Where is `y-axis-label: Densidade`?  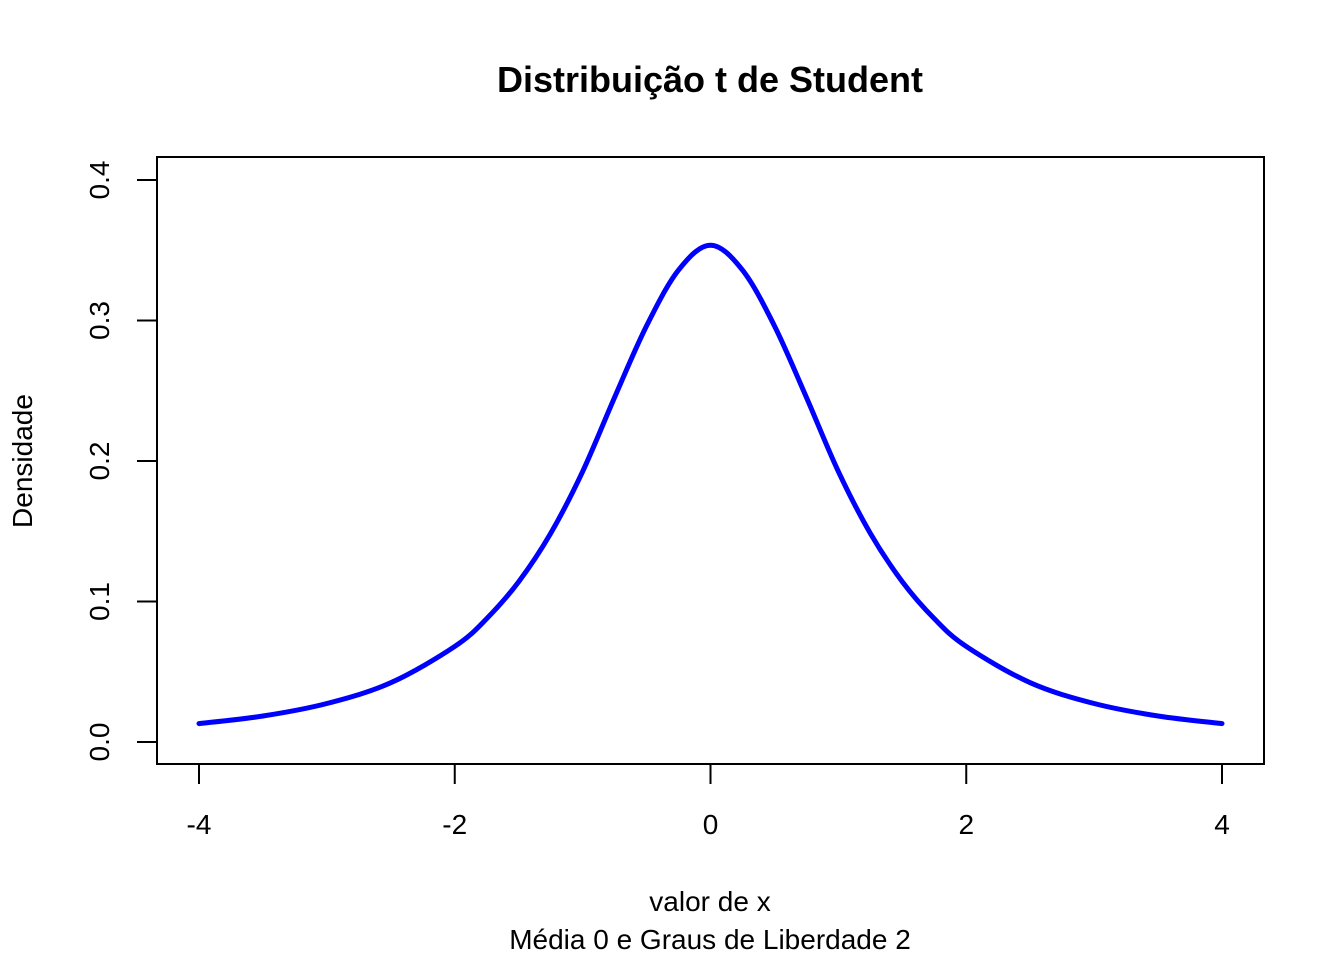
y-axis-label: Densidade is located at coordinates (22, 461).